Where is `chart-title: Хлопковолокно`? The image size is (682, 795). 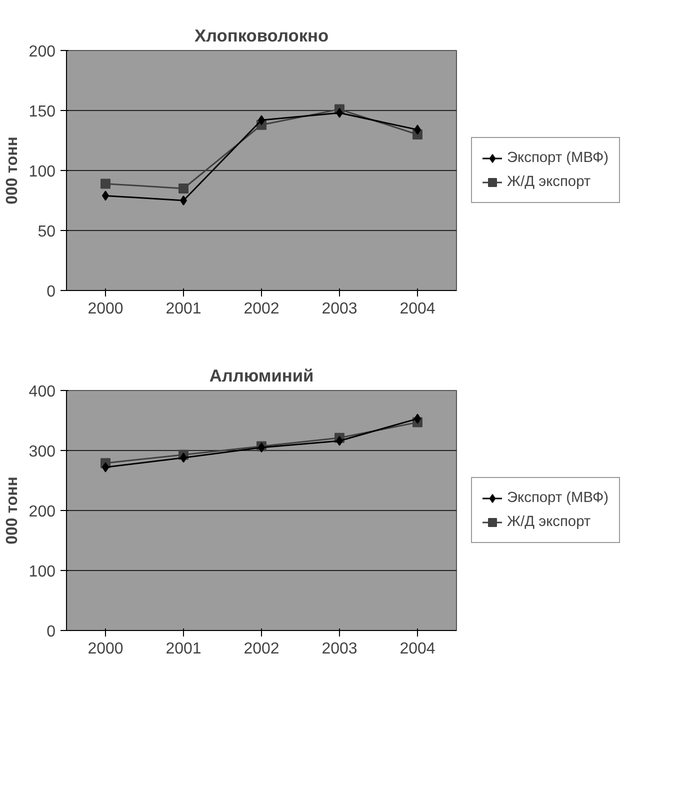
chart-title: Хлопковолокно is located at coordinates (261, 36).